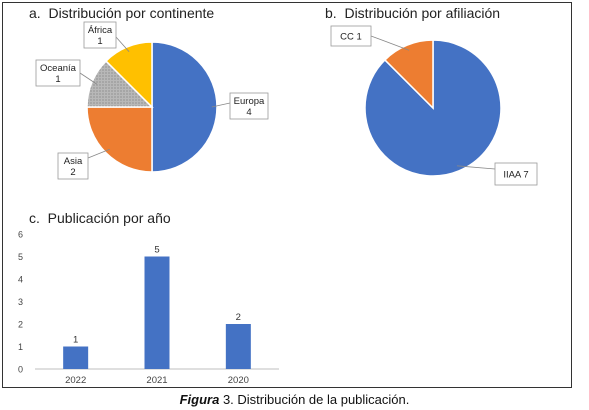 The image size is (589, 410). I want to click on bar-2020, so click(238, 346).